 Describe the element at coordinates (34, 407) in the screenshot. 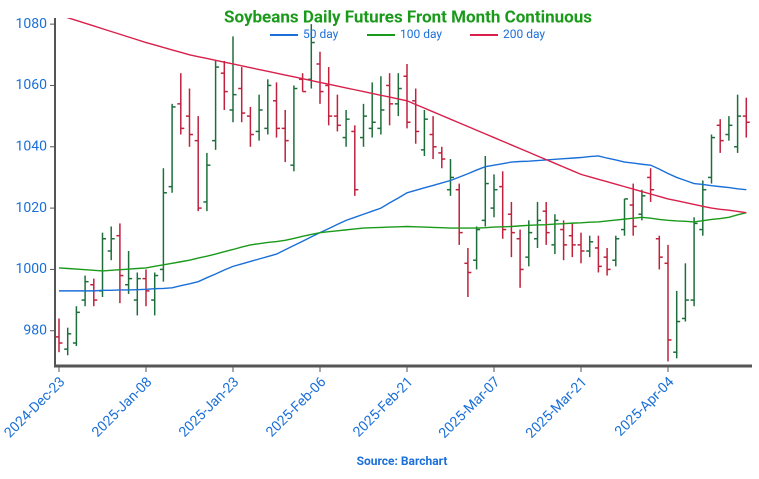

I see `x-tick-label: 2024-Dec-23` at that location.